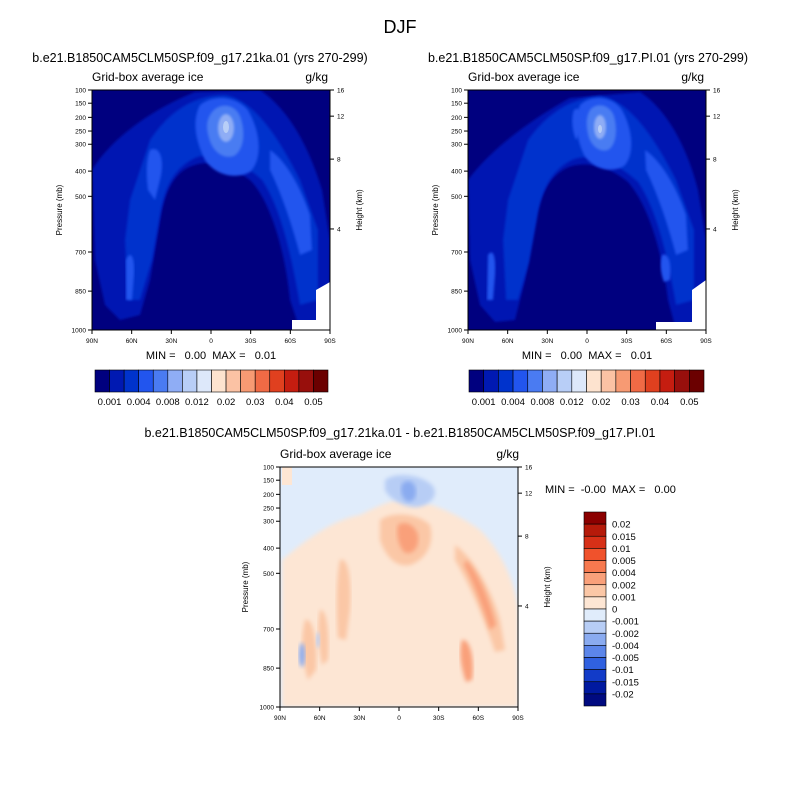 The image size is (800, 800). What do you see at coordinates (456, 253) in the screenshot?
I see `pressure-tick-label: 700` at bounding box center [456, 253].